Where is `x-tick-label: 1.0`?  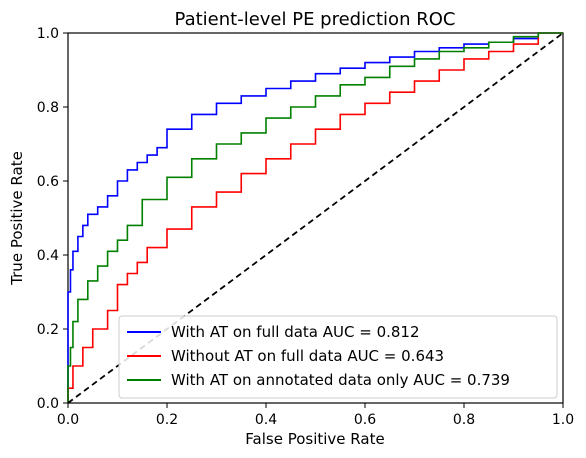 x-tick-label: 1.0 is located at coordinates (563, 420).